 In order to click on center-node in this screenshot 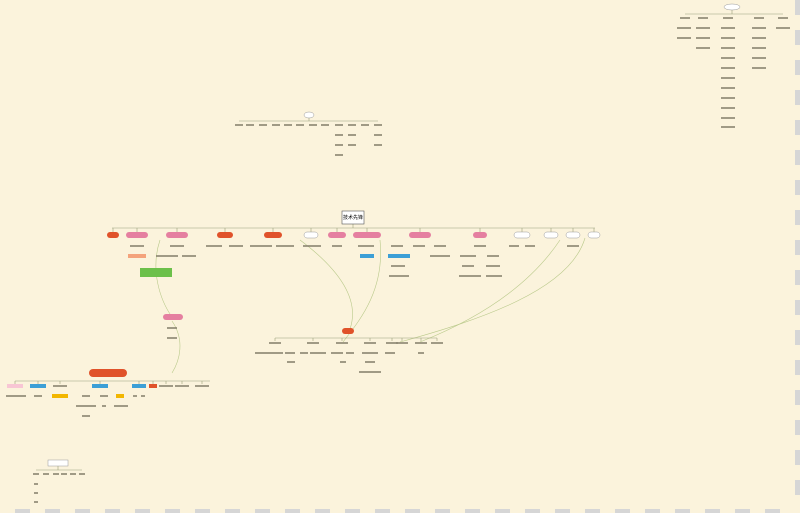, I will do `click(353, 217)`.